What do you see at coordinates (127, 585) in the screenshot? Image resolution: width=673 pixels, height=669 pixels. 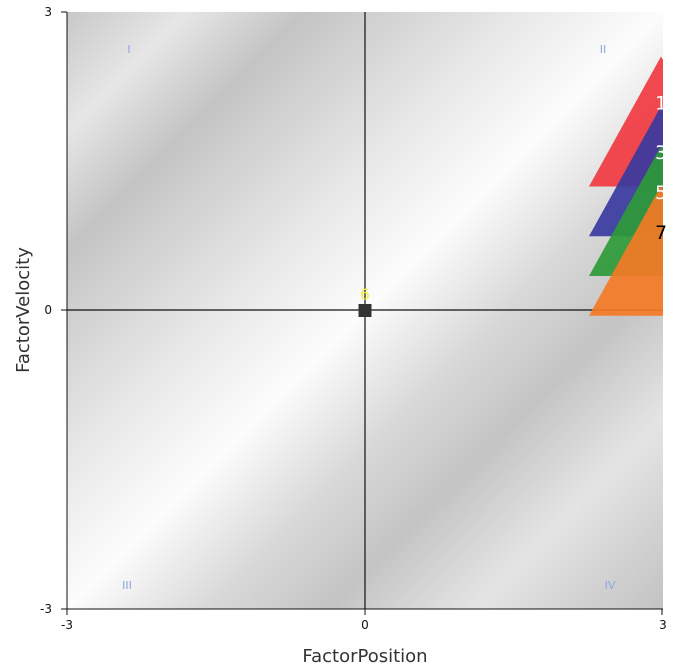 I see `quadrant-label-3: III` at bounding box center [127, 585].